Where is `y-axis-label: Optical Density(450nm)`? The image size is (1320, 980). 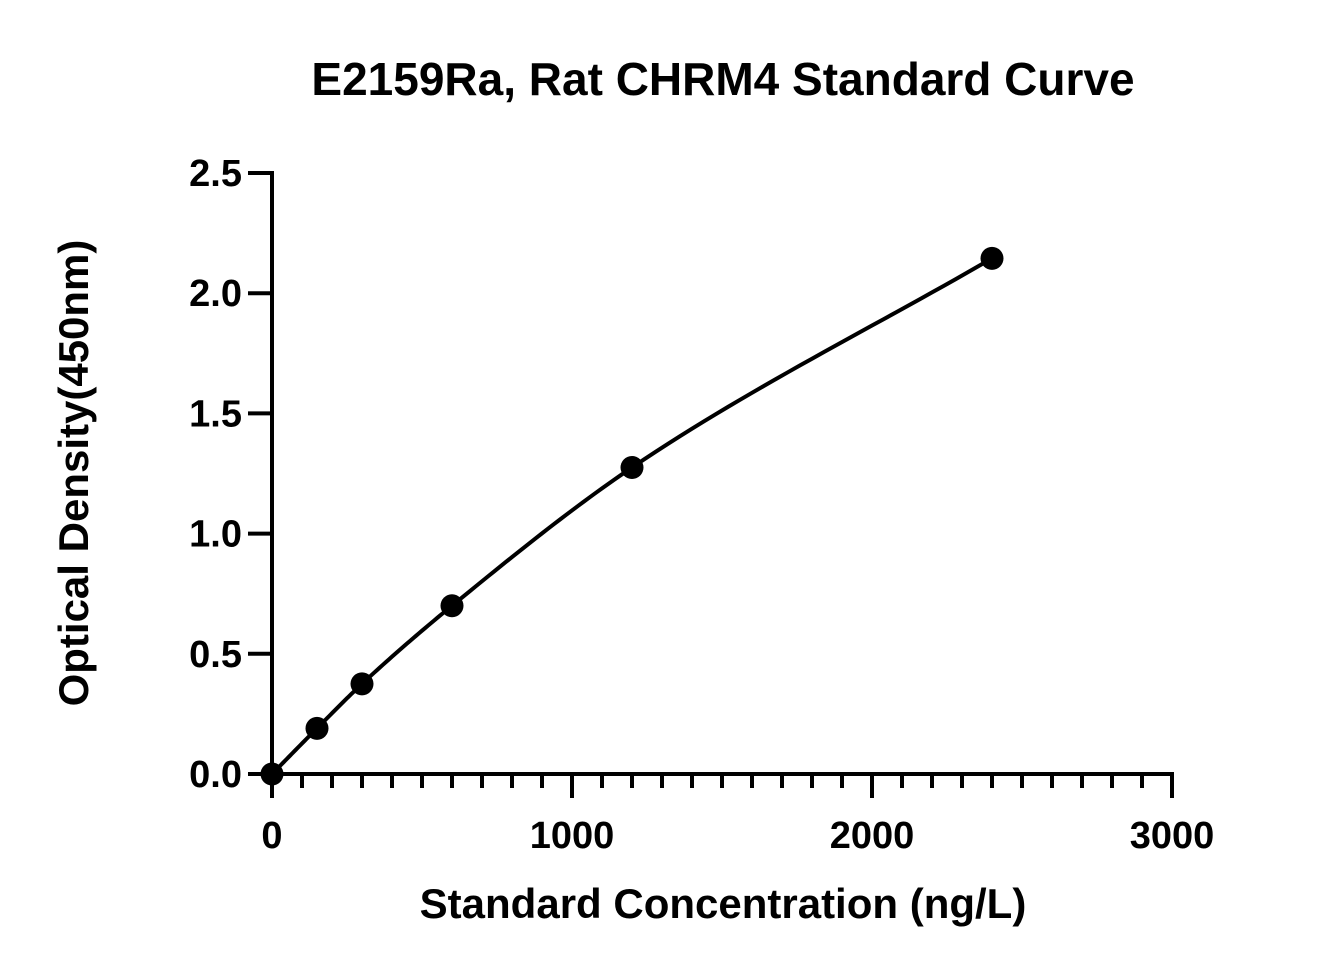 y-axis-label: Optical Density(450nm) is located at coordinates (73, 473).